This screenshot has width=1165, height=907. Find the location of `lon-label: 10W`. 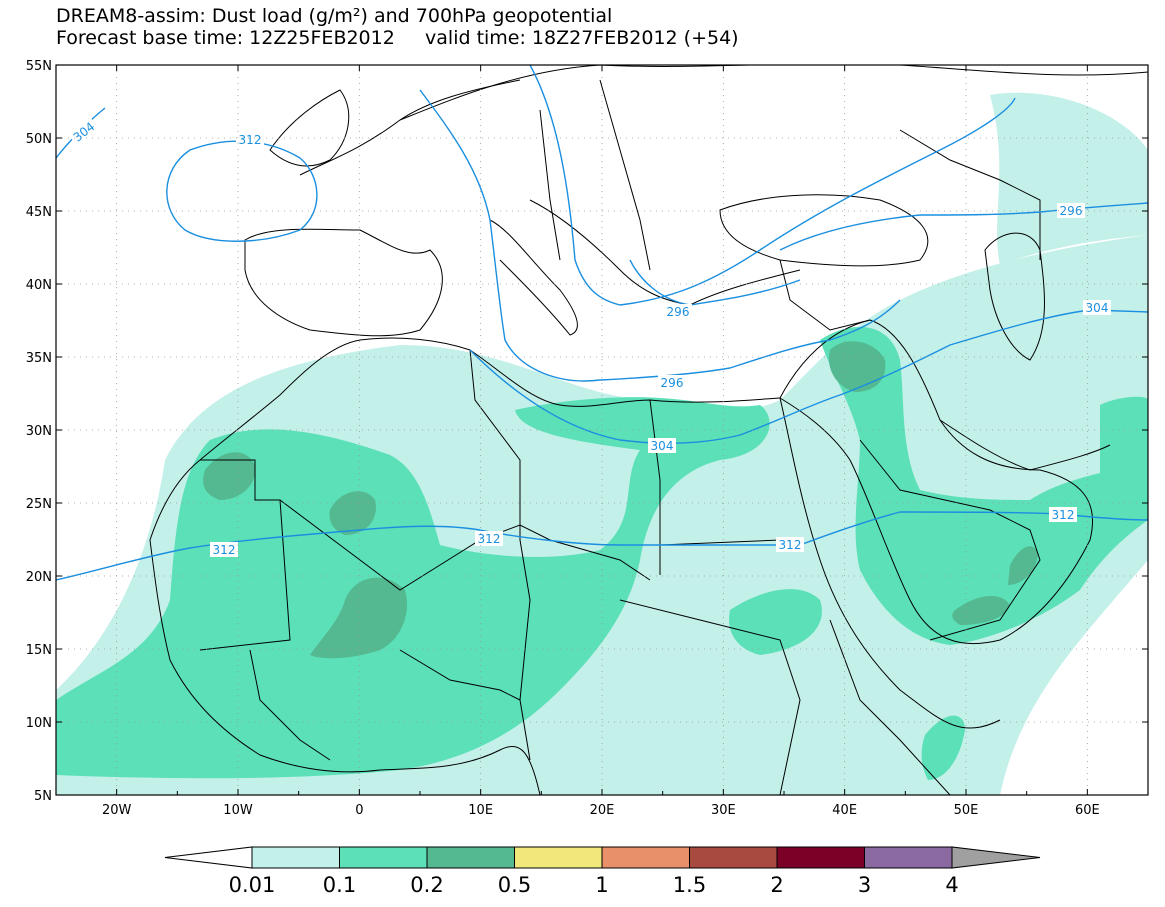

lon-label: 10W is located at coordinates (238, 810).